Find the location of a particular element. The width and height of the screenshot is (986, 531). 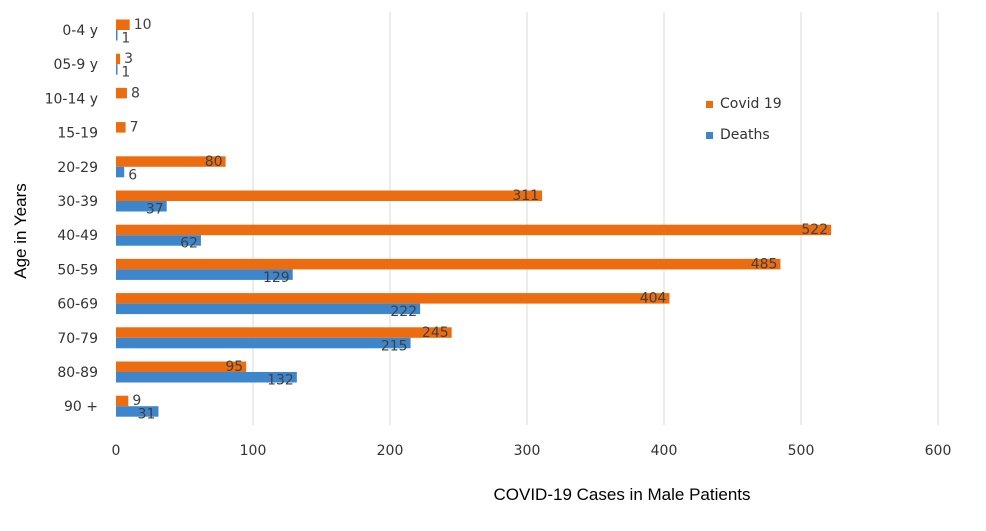

x-tick-labels-group: 0 100 200 300 400 500 600 is located at coordinates (532, 451).